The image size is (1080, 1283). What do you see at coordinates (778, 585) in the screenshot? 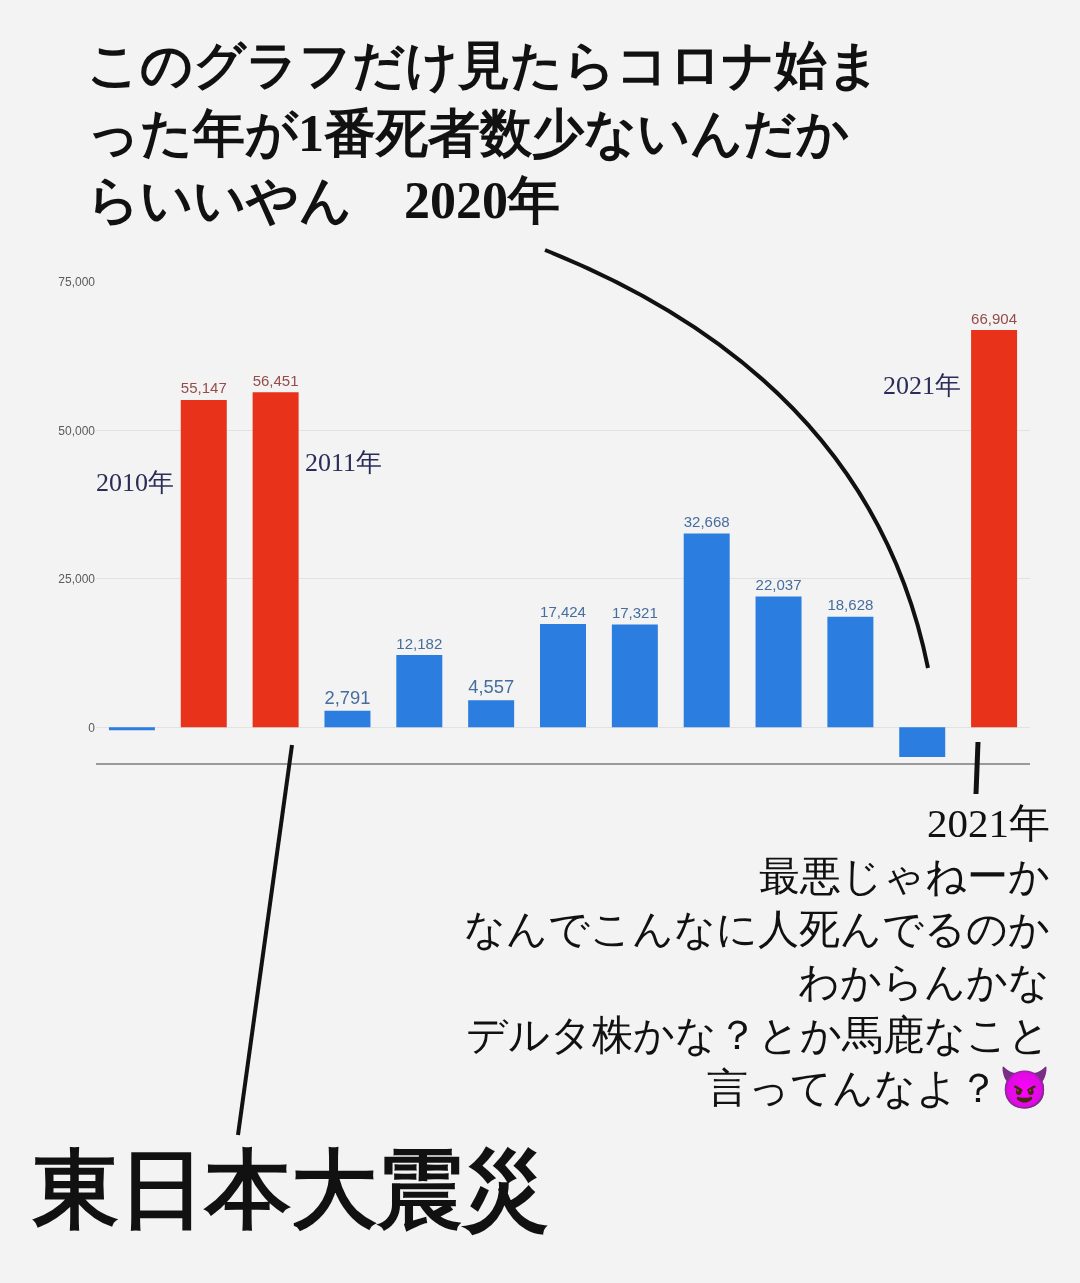
I see `data-label: 22,037` at bounding box center [778, 585].